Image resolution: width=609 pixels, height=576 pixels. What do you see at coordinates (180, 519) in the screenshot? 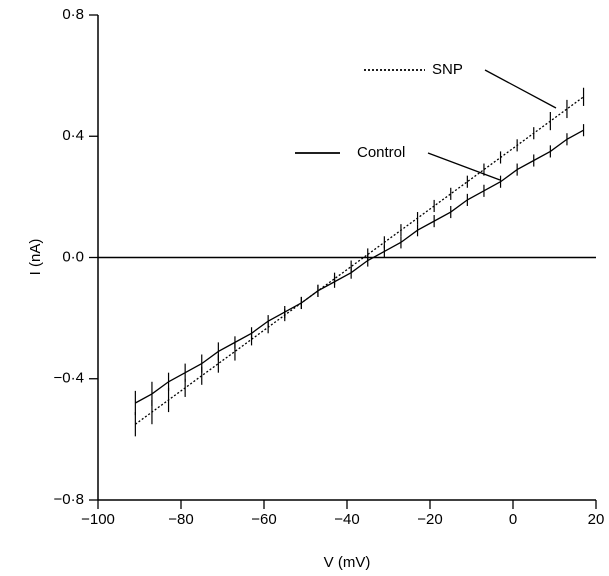
I see `x-tick-label: −80` at bounding box center [180, 519].